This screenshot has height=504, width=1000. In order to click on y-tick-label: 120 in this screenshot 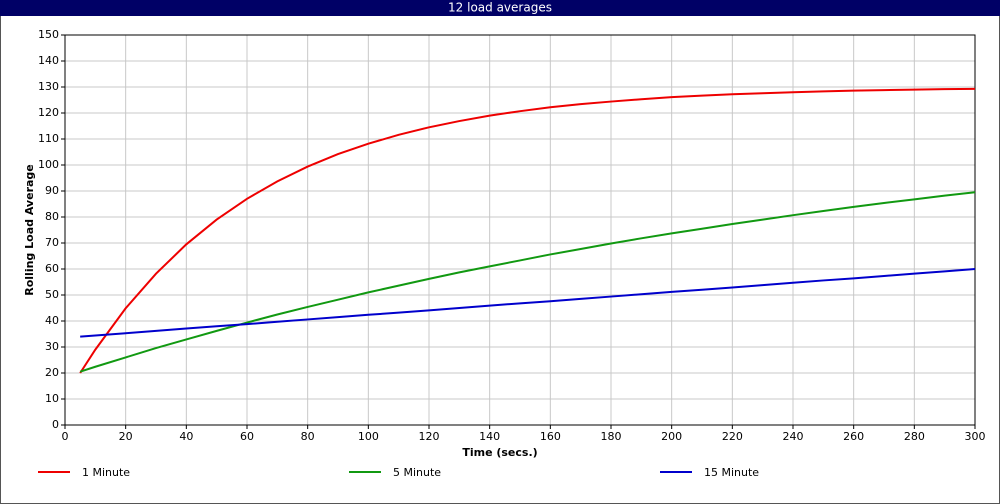, I will do `click(48, 112)`.